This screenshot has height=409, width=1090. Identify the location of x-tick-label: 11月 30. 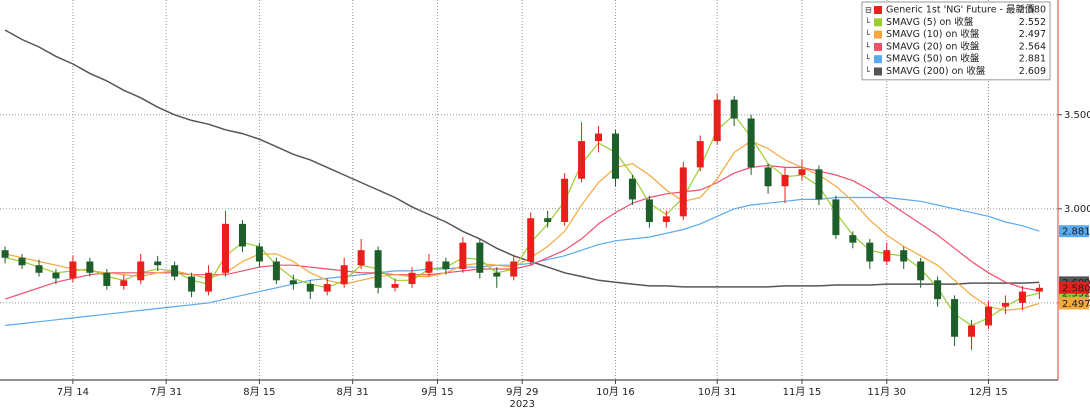
(886, 392).